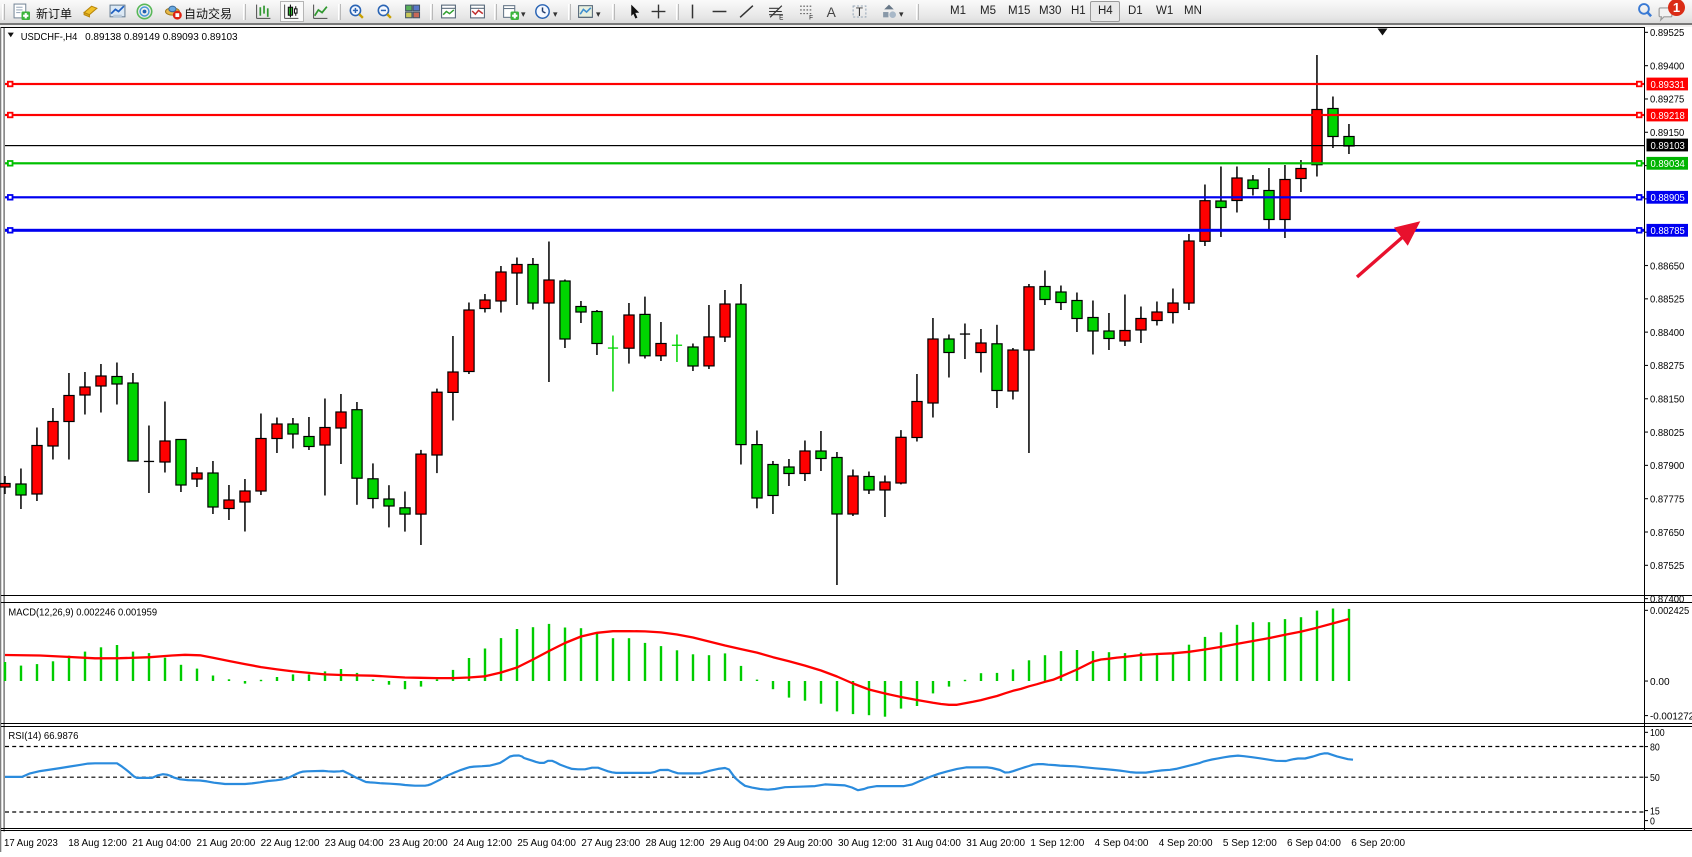 The height and width of the screenshot is (857, 1692). Describe the element at coordinates (1057, 843) in the screenshot. I see `svg-text: 1 Sep 12:00` at that location.